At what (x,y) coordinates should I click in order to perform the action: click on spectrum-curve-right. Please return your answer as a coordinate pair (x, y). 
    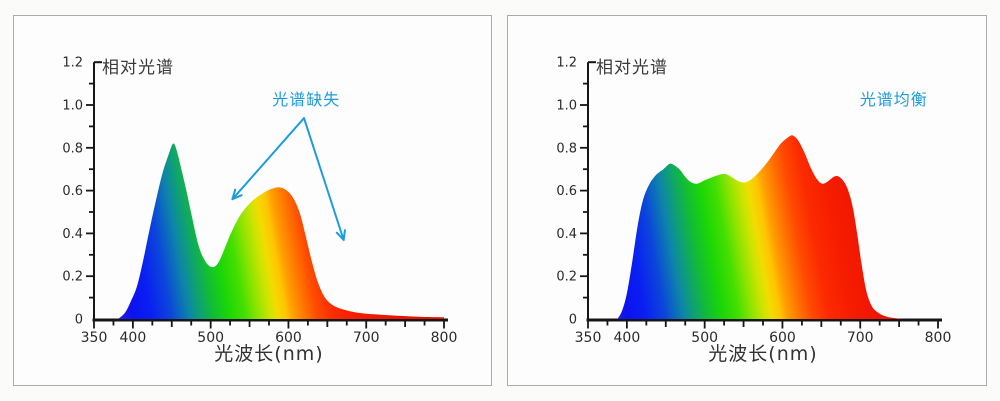
    Looking at the image, I should click on (760, 227).